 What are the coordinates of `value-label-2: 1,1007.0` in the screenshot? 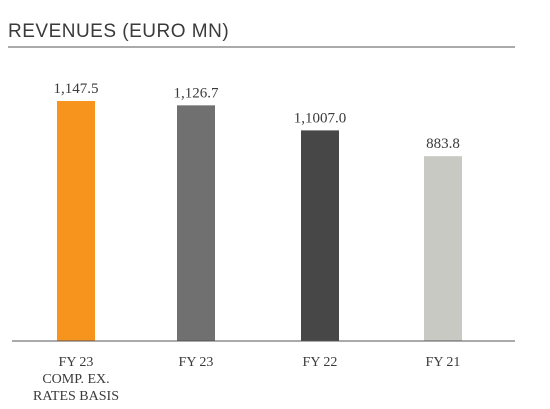 It's located at (320, 118).